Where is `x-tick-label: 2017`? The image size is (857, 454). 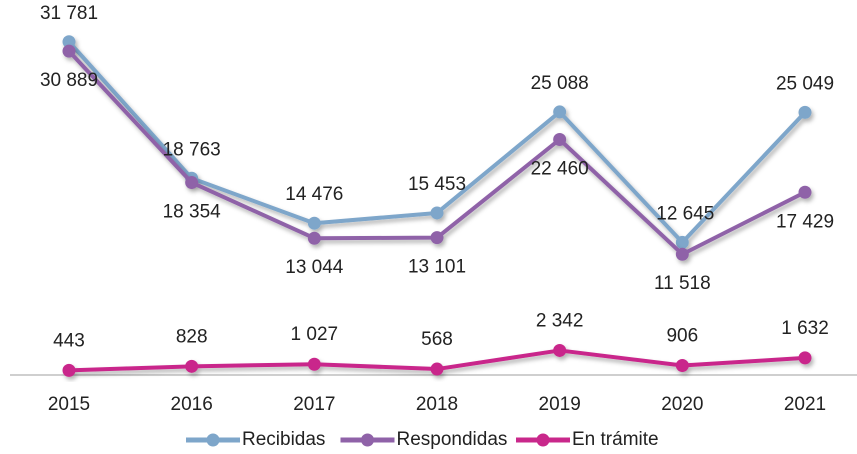
x-tick-label: 2017 is located at coordinates (314, 404).